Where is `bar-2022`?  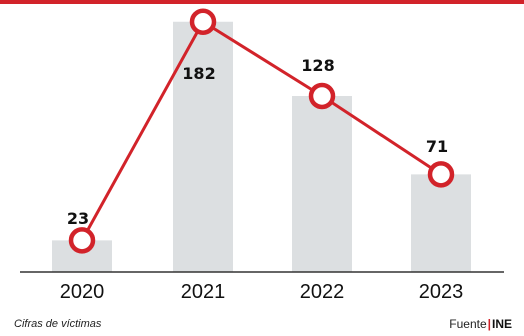
bar-2022 is located at coordinates (322, 184).